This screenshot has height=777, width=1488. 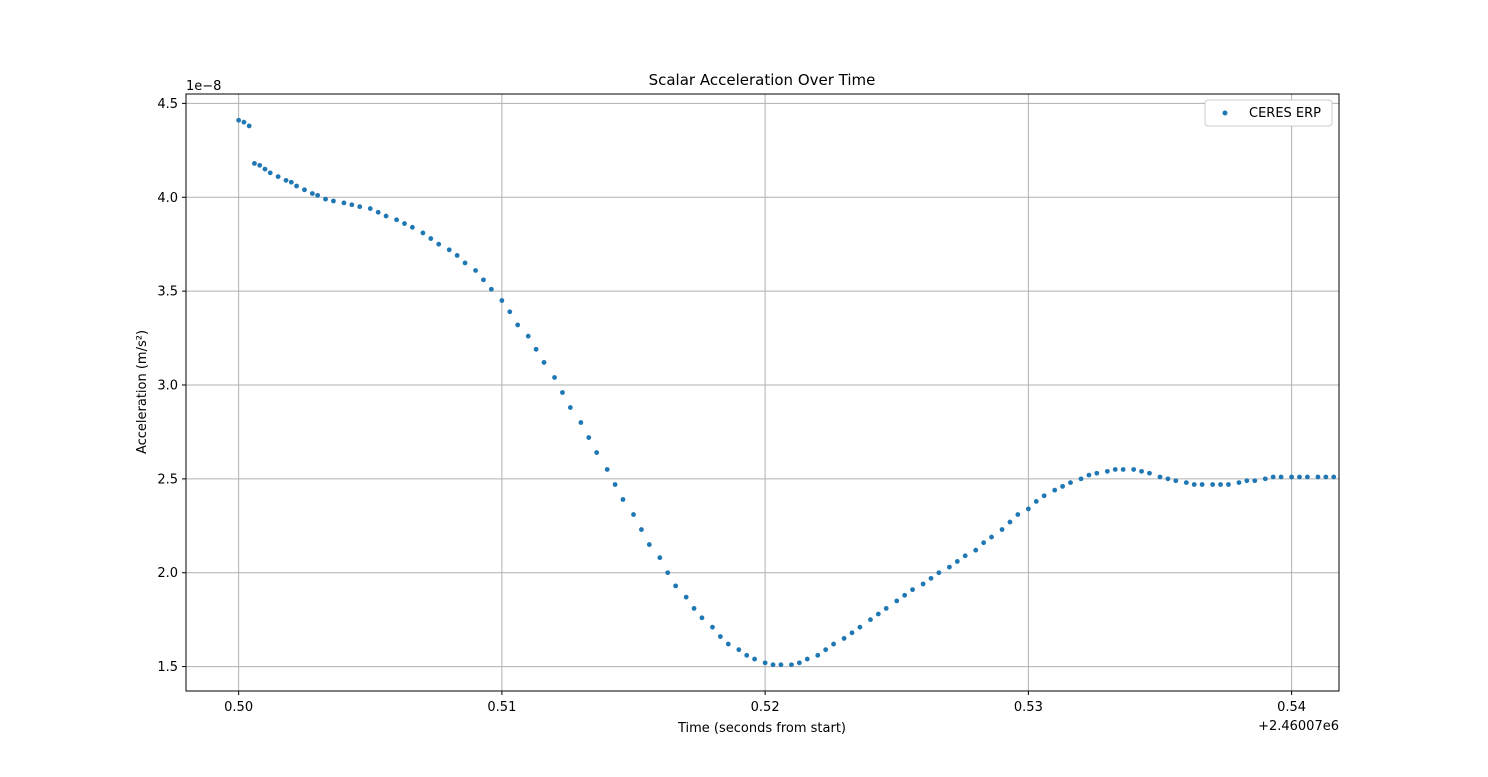 I want to click on y-axis: 1.5 2.0 2.5 3.0 3.5 4.0 4.5, so click(x=171, y=386).